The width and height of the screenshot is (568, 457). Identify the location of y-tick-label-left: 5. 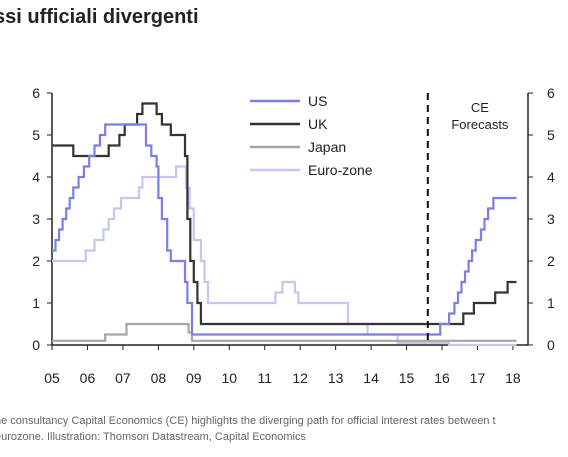
(36, 135).